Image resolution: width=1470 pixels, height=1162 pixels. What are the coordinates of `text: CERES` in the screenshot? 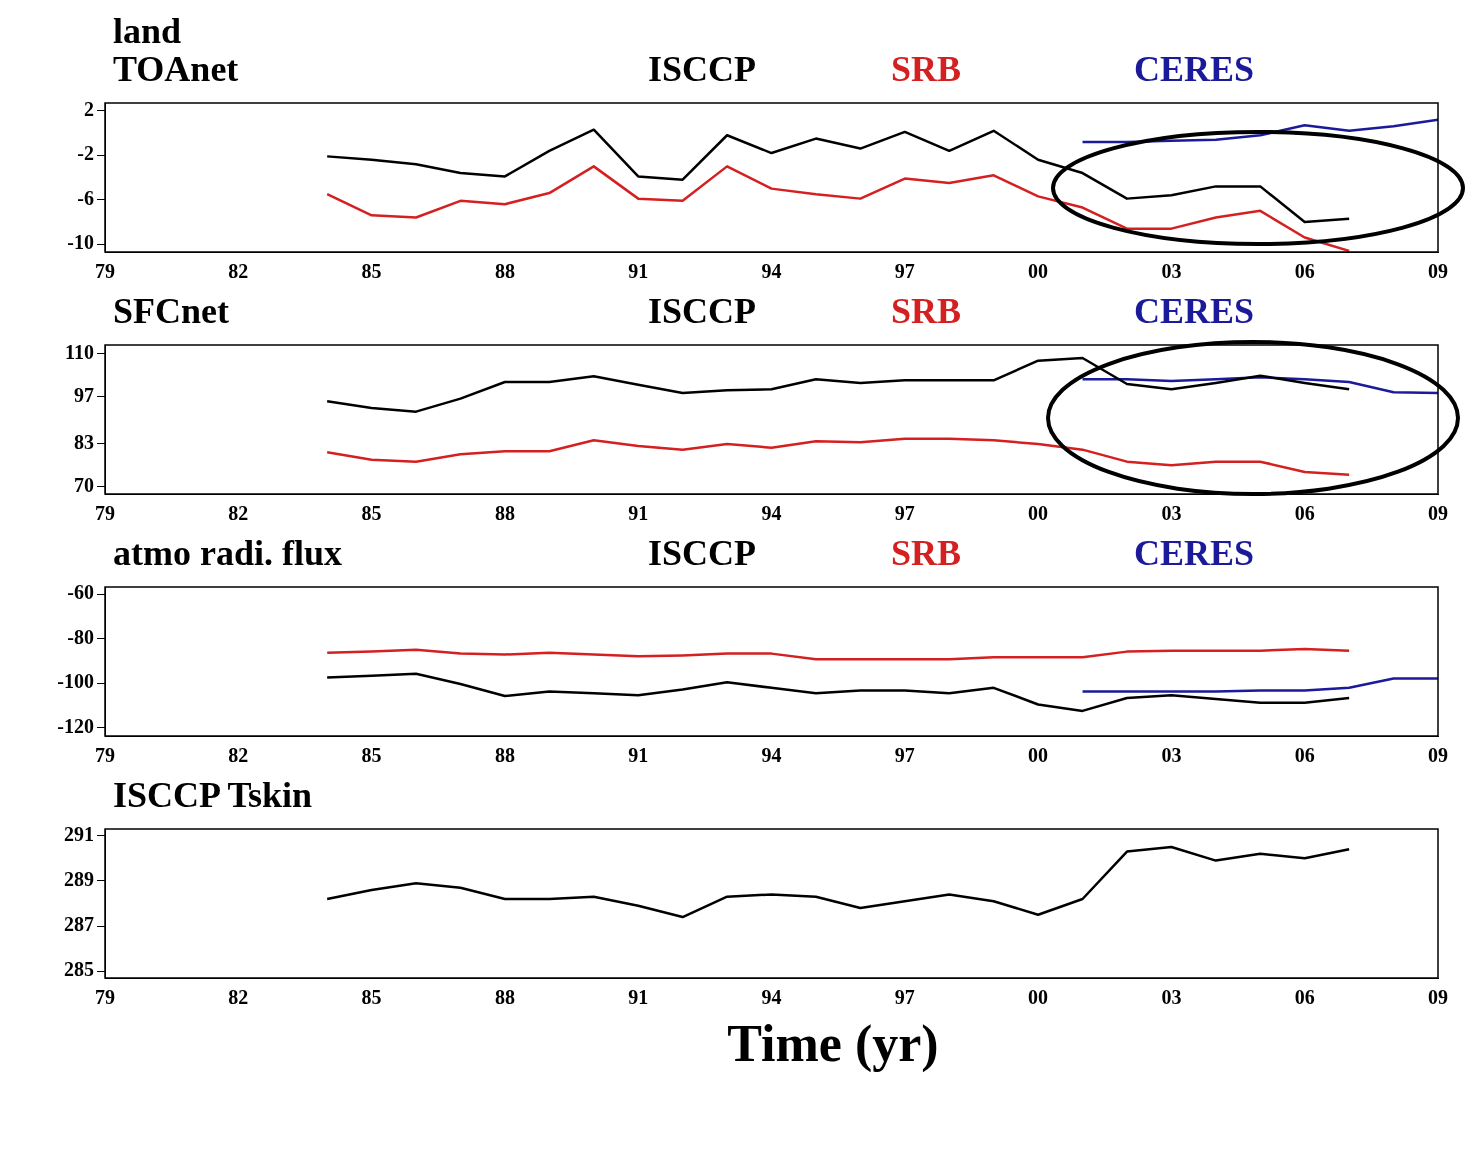 It's located at (1194, 553).